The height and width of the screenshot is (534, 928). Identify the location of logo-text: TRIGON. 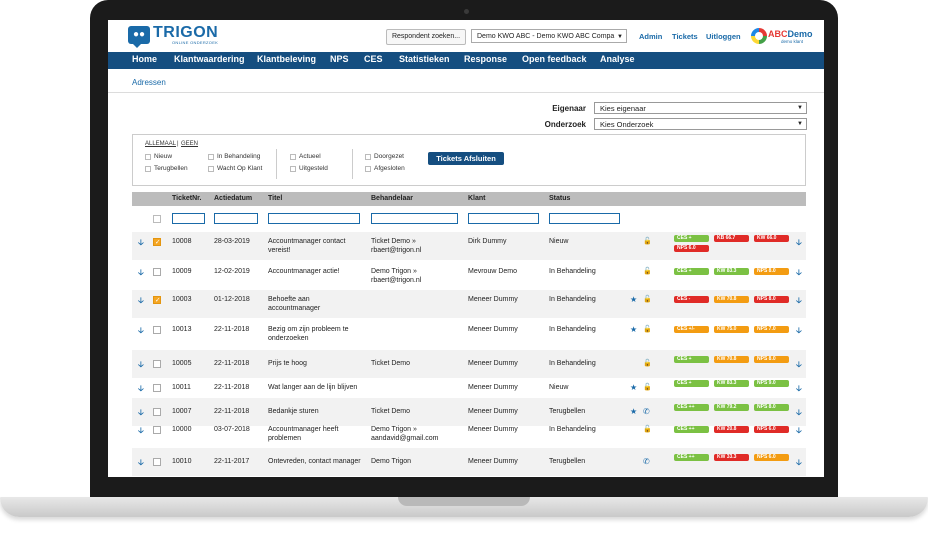
(186, 32).